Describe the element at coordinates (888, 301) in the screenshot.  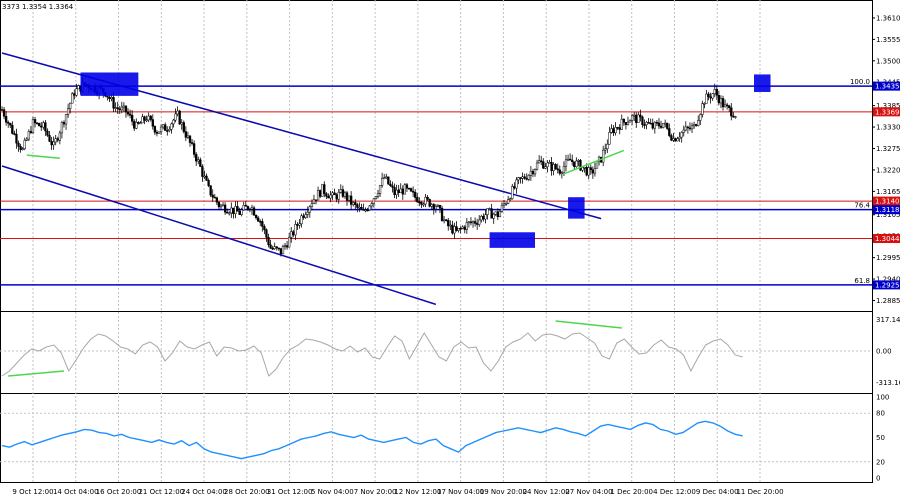
I see `y-tick-label: 1.2885` at that location.